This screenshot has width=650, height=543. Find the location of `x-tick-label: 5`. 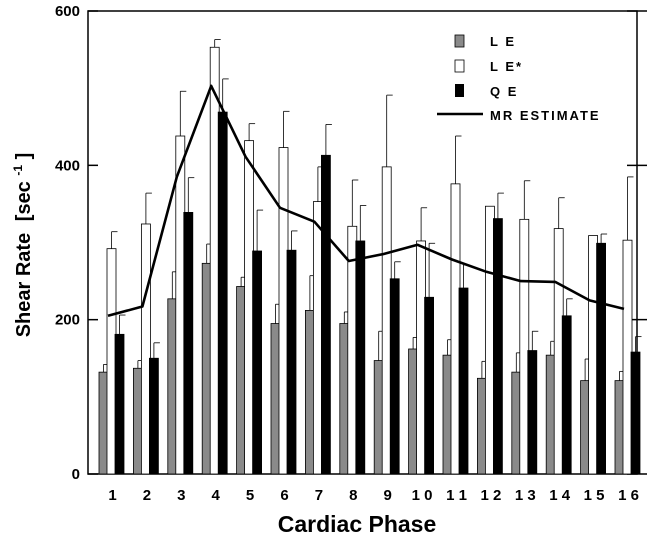

x-tick-label: 5 is located at coordinates (250, 495).